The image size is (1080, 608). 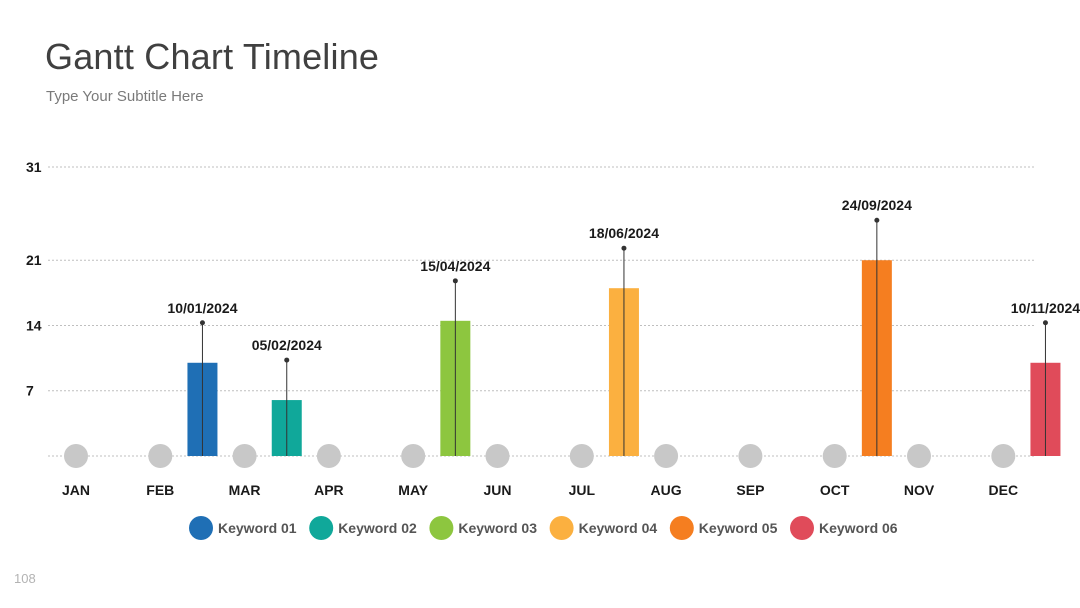 What do you see at coordinates (1045, 308) in the screenshot?
I see `date-label: 10/11/2024` at bounding box center [1045, 308].